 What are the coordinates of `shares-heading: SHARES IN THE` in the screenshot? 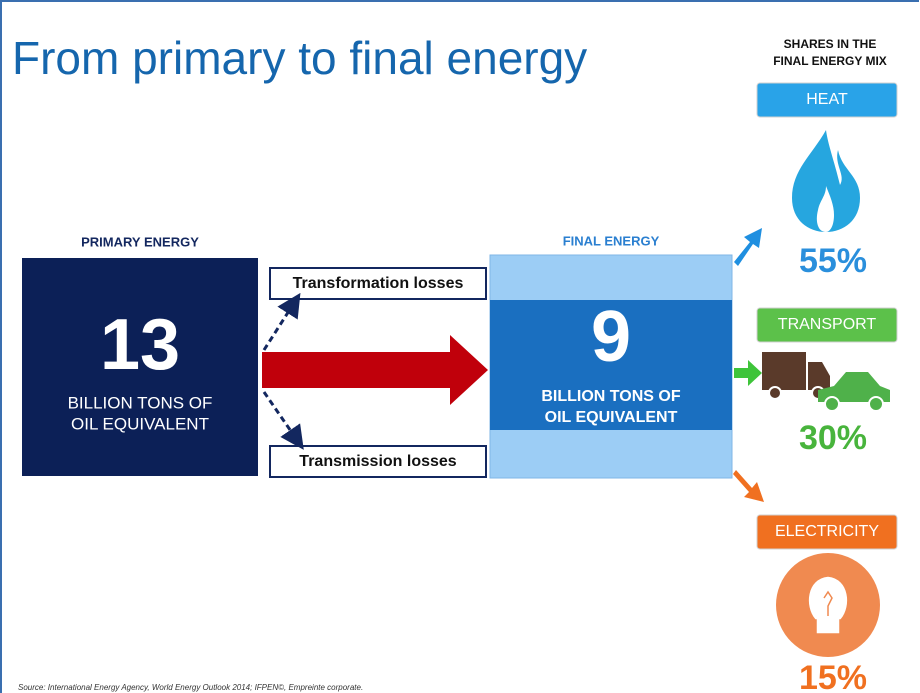 It's located at (830, 44).